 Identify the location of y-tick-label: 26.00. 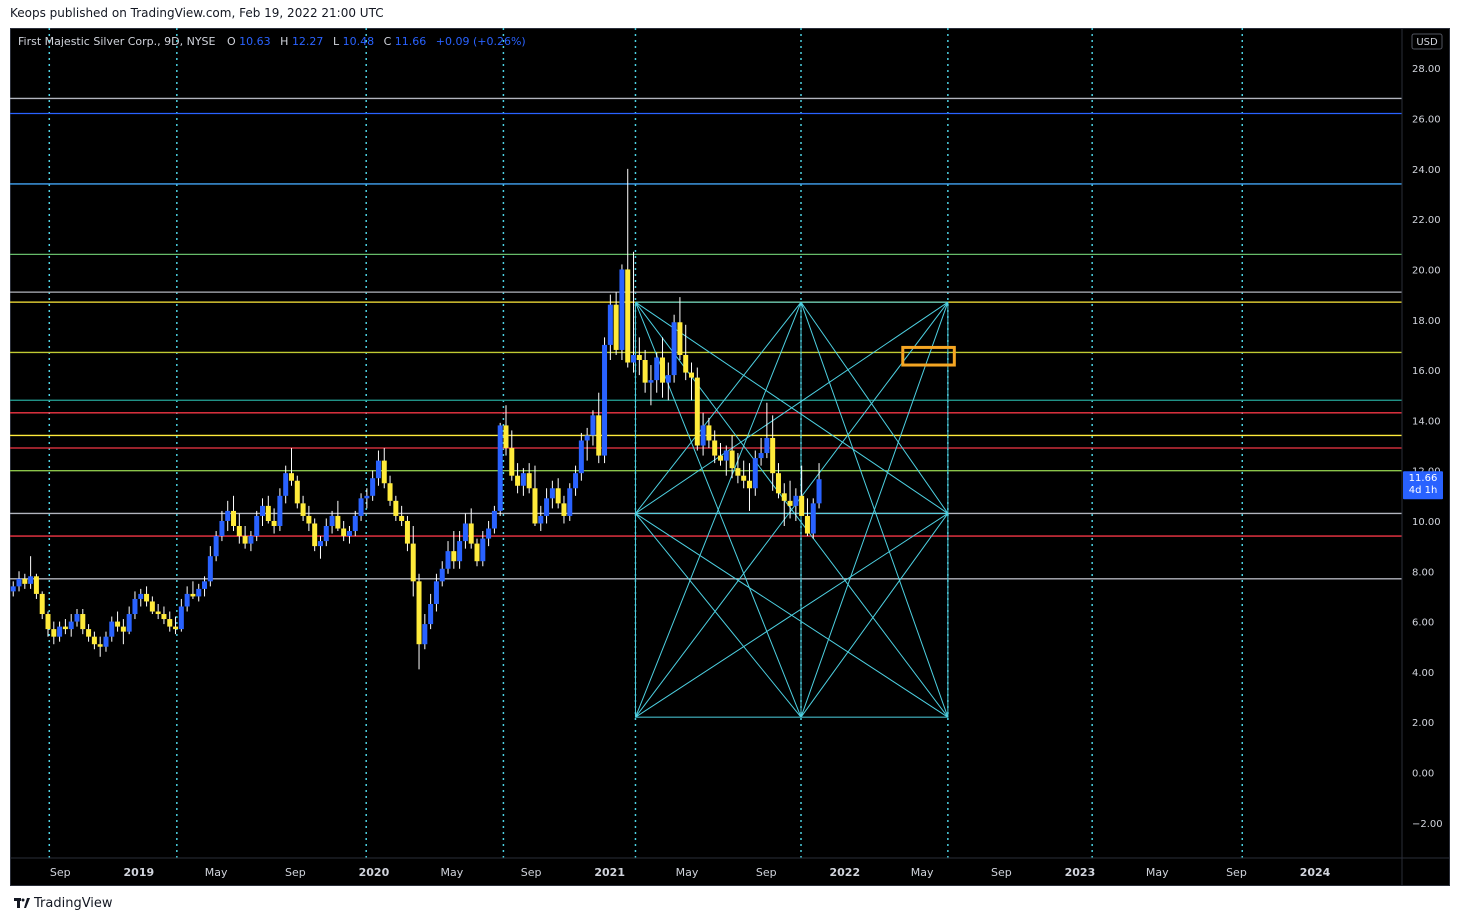
(1426, 120).